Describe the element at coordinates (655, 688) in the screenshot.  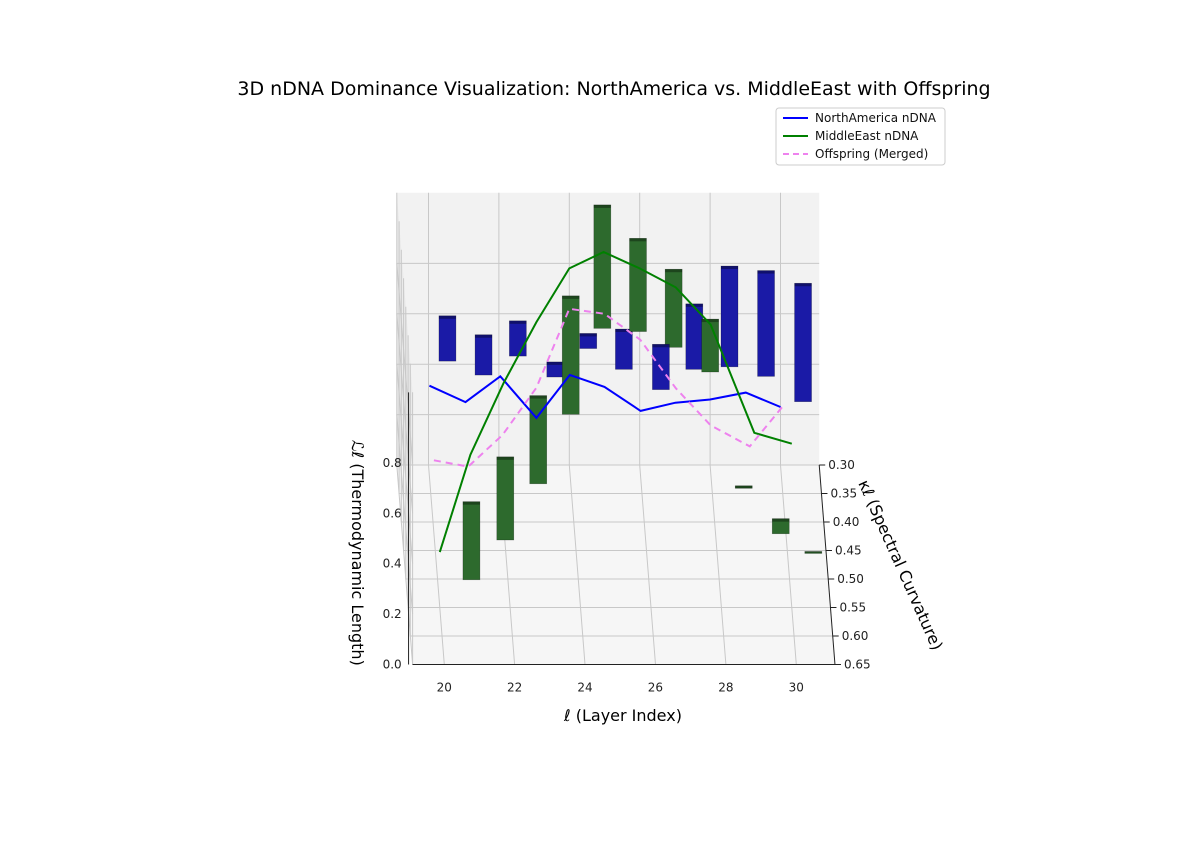
I see `x-tick-label: 26` at that location.